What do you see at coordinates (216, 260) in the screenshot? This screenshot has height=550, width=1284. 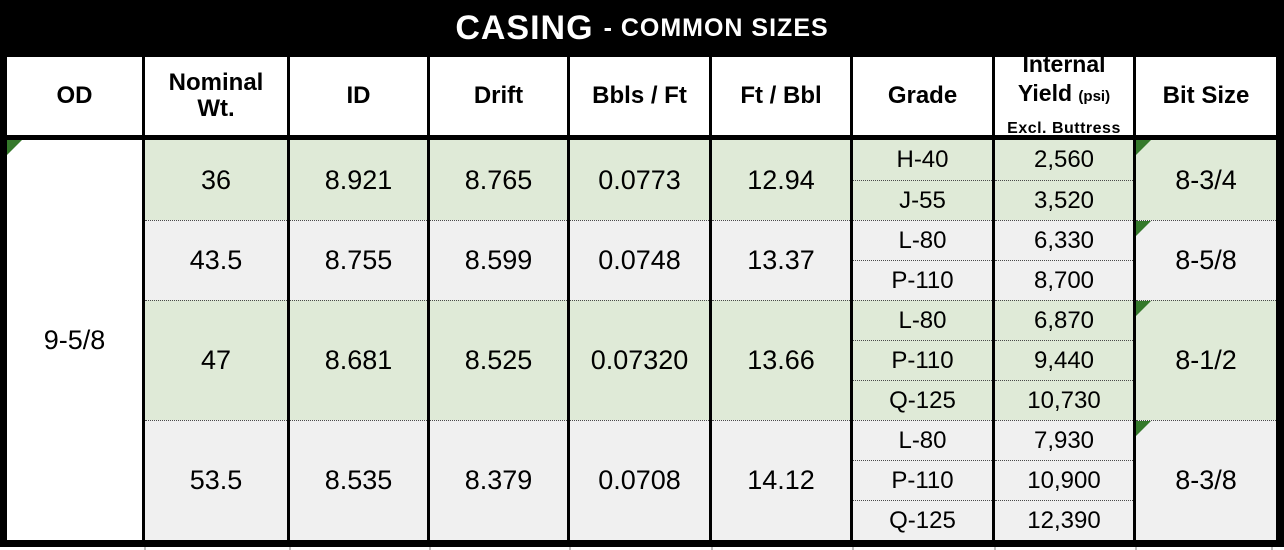 I see `nominal-wt-cell: 43.5` at bounding box center [216, 260].